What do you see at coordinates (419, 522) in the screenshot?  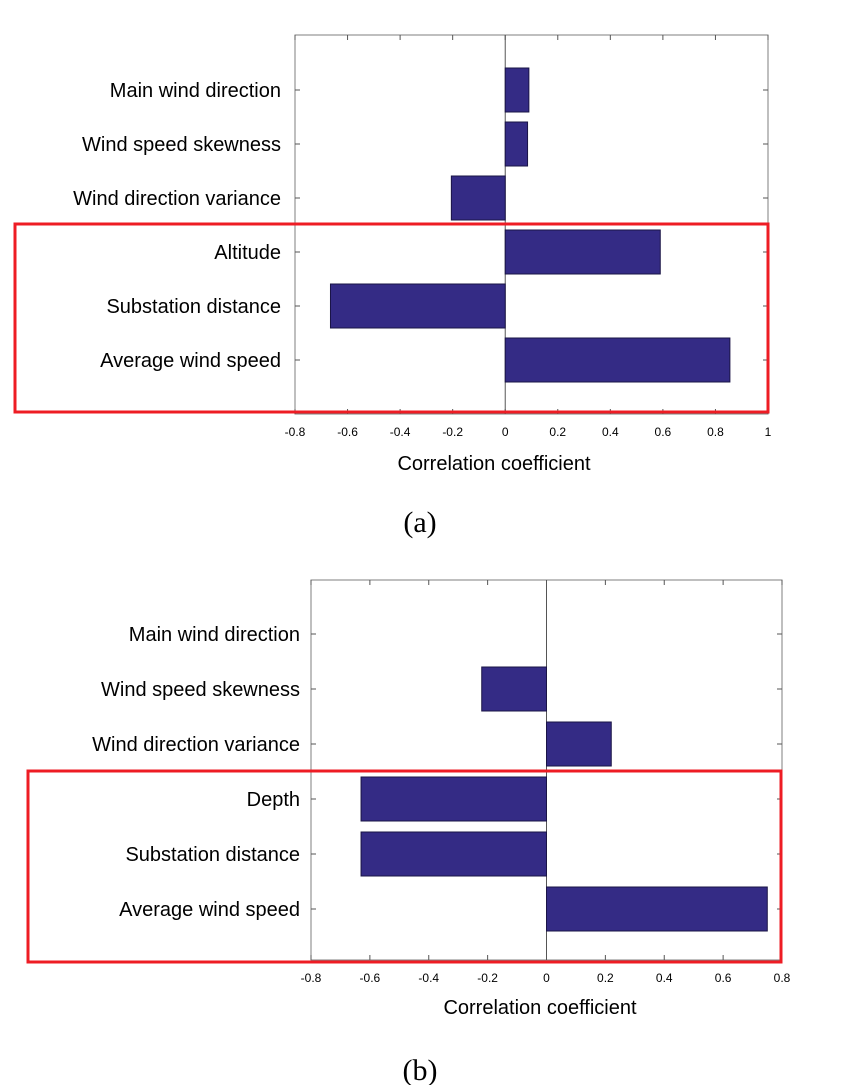 I see `panel-caption: (a)` at bounding box center [419, 522].